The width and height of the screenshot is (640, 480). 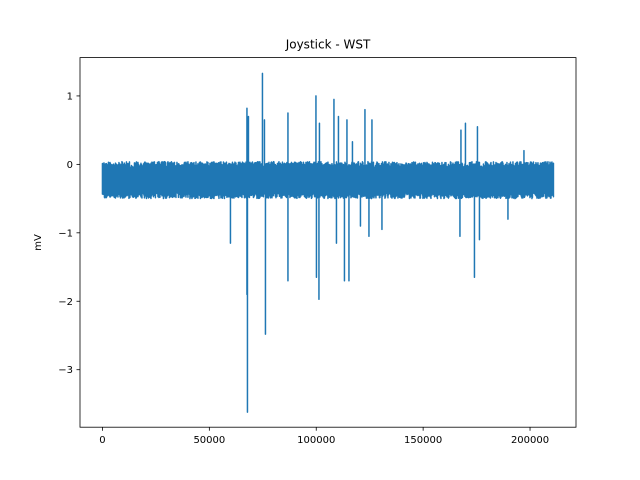 I want to click on y-tick-label: −3, so click(x=65, y=370).